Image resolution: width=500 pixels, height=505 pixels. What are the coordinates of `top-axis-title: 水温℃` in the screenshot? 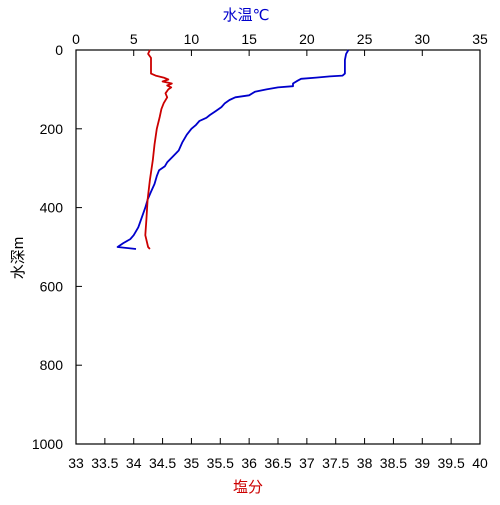 It's located at (246, 15).